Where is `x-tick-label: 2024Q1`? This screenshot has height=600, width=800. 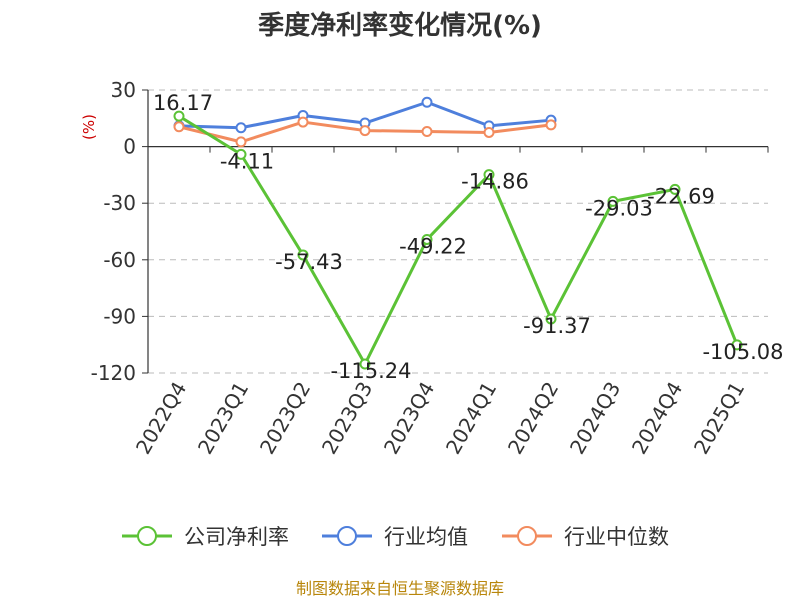 x-tick-label: 2024Q1 is located at coordinates (471, 418).